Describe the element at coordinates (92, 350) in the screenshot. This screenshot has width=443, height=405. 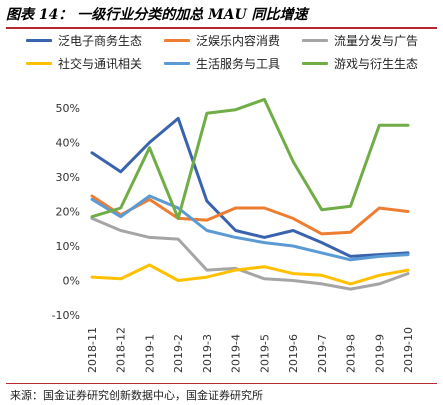
I see `x-tick-label: 2018-11` at that location.